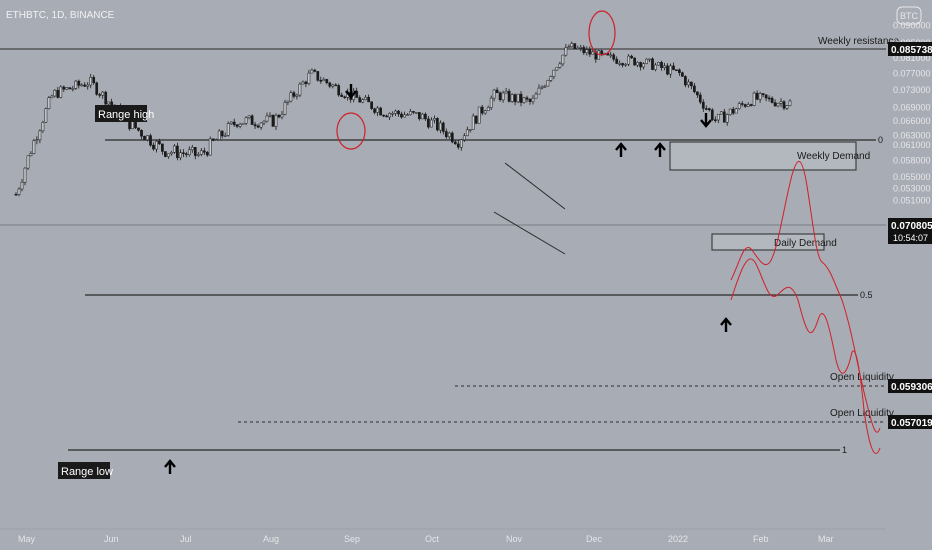 The width and height of the screenshot is (932, 550). What do you see at coordinates (768, 242) in the screenshot?
I see `daily-demand-zone` at bounding box center [768, 242].